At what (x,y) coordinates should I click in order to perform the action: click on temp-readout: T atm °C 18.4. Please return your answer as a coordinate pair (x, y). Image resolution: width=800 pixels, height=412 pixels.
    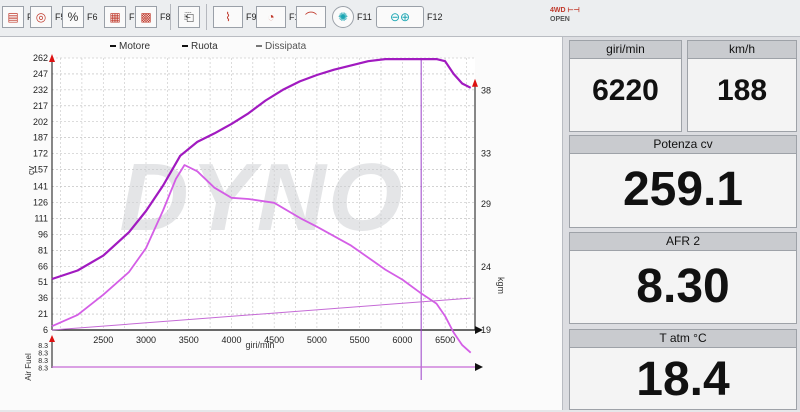
    Looking at the image, I should click on (683, 369).